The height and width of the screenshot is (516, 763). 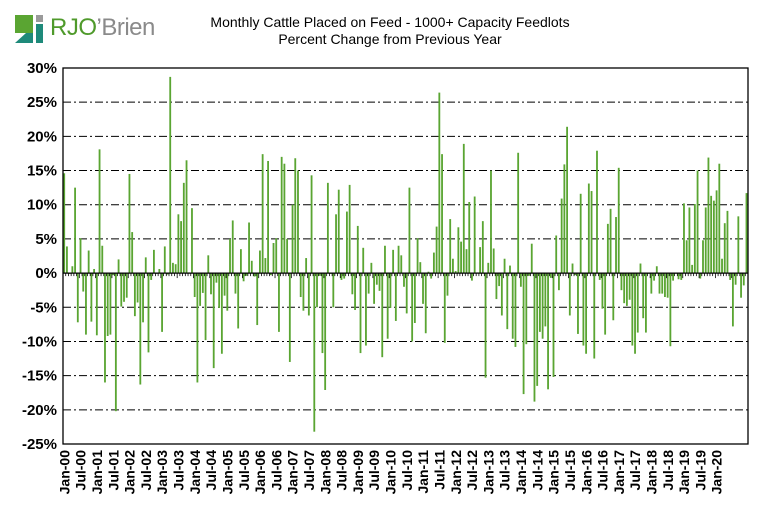 I want to click on x-tick-label: Jul-15, so click(x=570, y=470).